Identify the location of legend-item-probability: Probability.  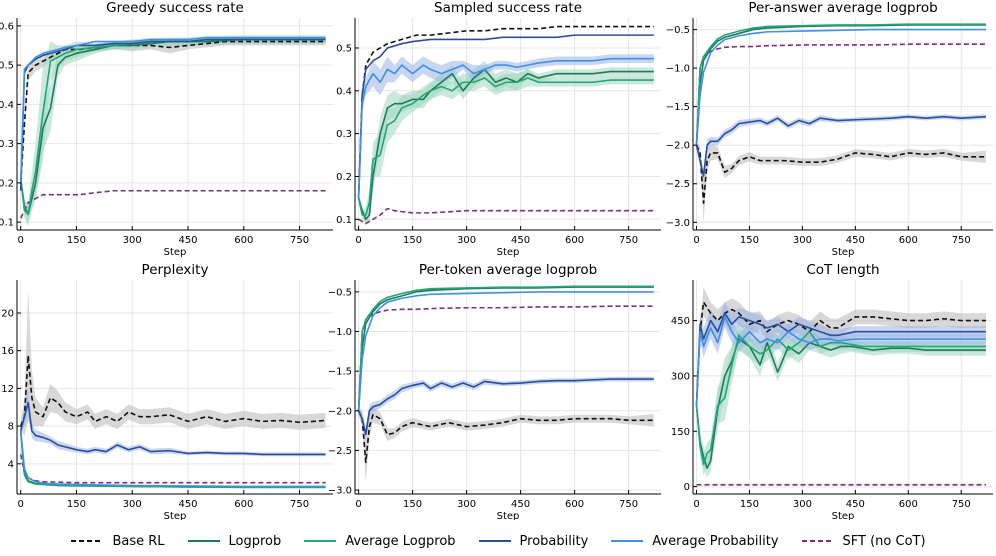
(533, 541).